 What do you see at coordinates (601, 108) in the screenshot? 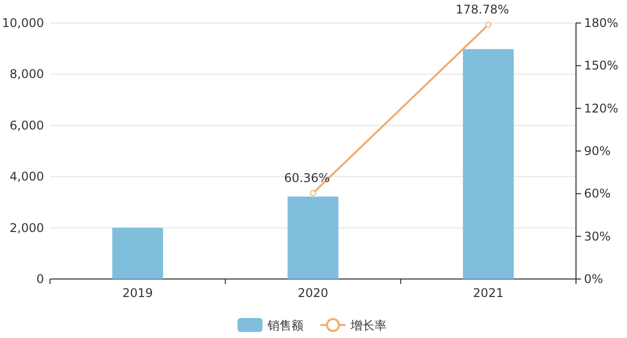
I see `y2-tick-label: 120%` at bounding box center [601, 108].